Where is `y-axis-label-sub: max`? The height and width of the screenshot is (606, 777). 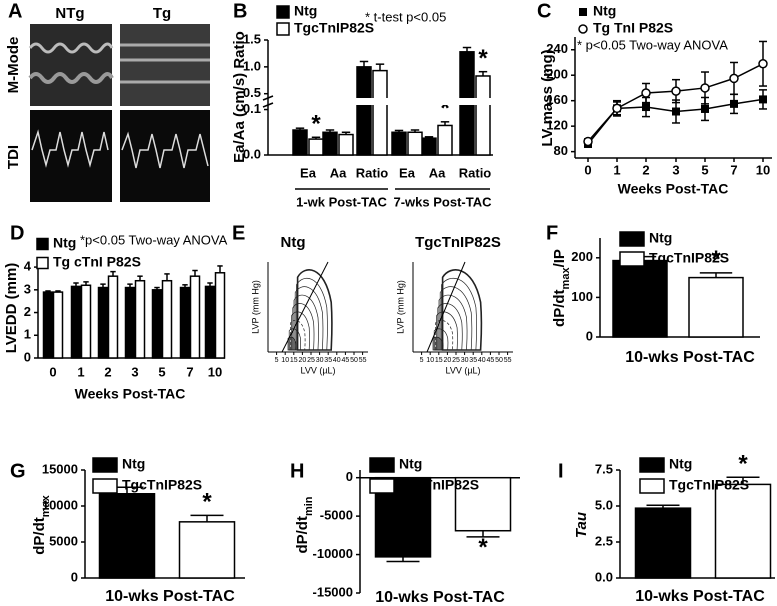 y-axis-label-sub: max is located at coordinates (566, 278).